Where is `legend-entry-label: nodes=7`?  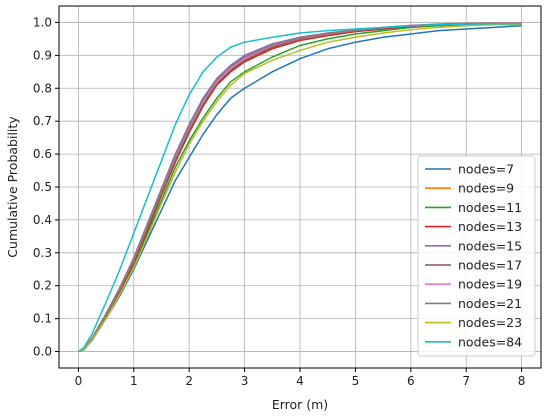 legend-entry-label: nodes=7 is located at coordinates (486, 169).